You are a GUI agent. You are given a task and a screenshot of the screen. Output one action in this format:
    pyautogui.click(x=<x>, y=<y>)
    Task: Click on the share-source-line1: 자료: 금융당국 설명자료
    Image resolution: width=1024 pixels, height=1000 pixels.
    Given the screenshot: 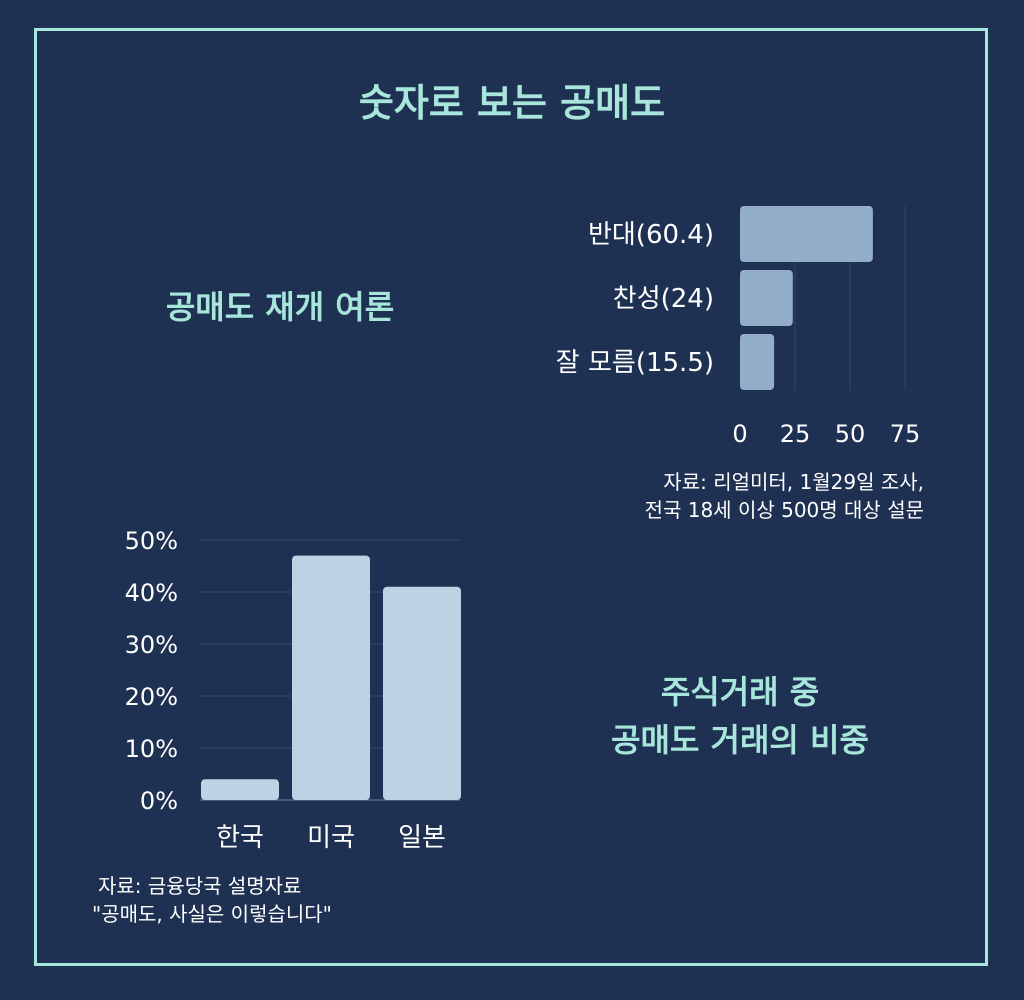 What is the action you would take?
    pyautogui.click(x=200, y=886)
    